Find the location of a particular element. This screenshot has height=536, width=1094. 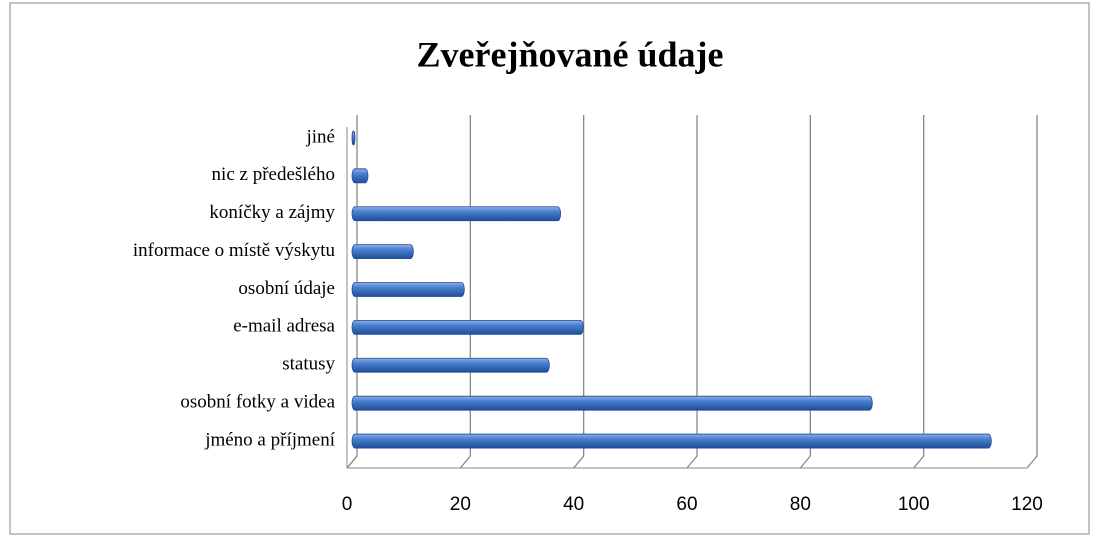

y-tick-label: osobní fotky a videa is located at coordinates (257, 402).